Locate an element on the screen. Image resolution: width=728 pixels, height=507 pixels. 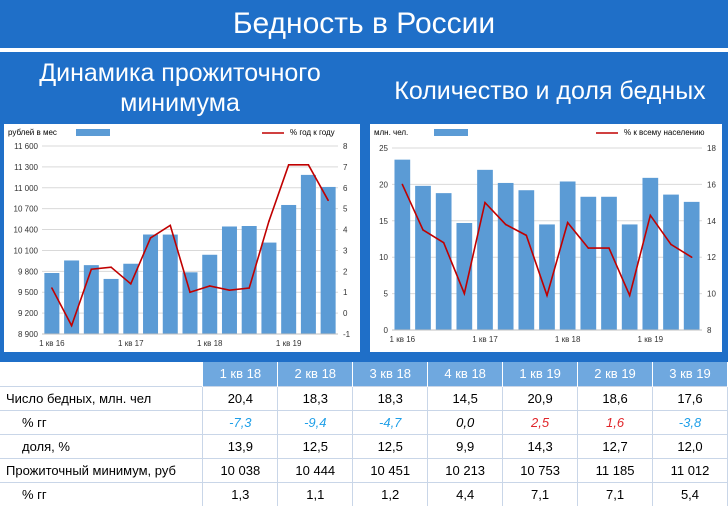
y-right-tick-label: 18 is located at coordinates (711, 148).